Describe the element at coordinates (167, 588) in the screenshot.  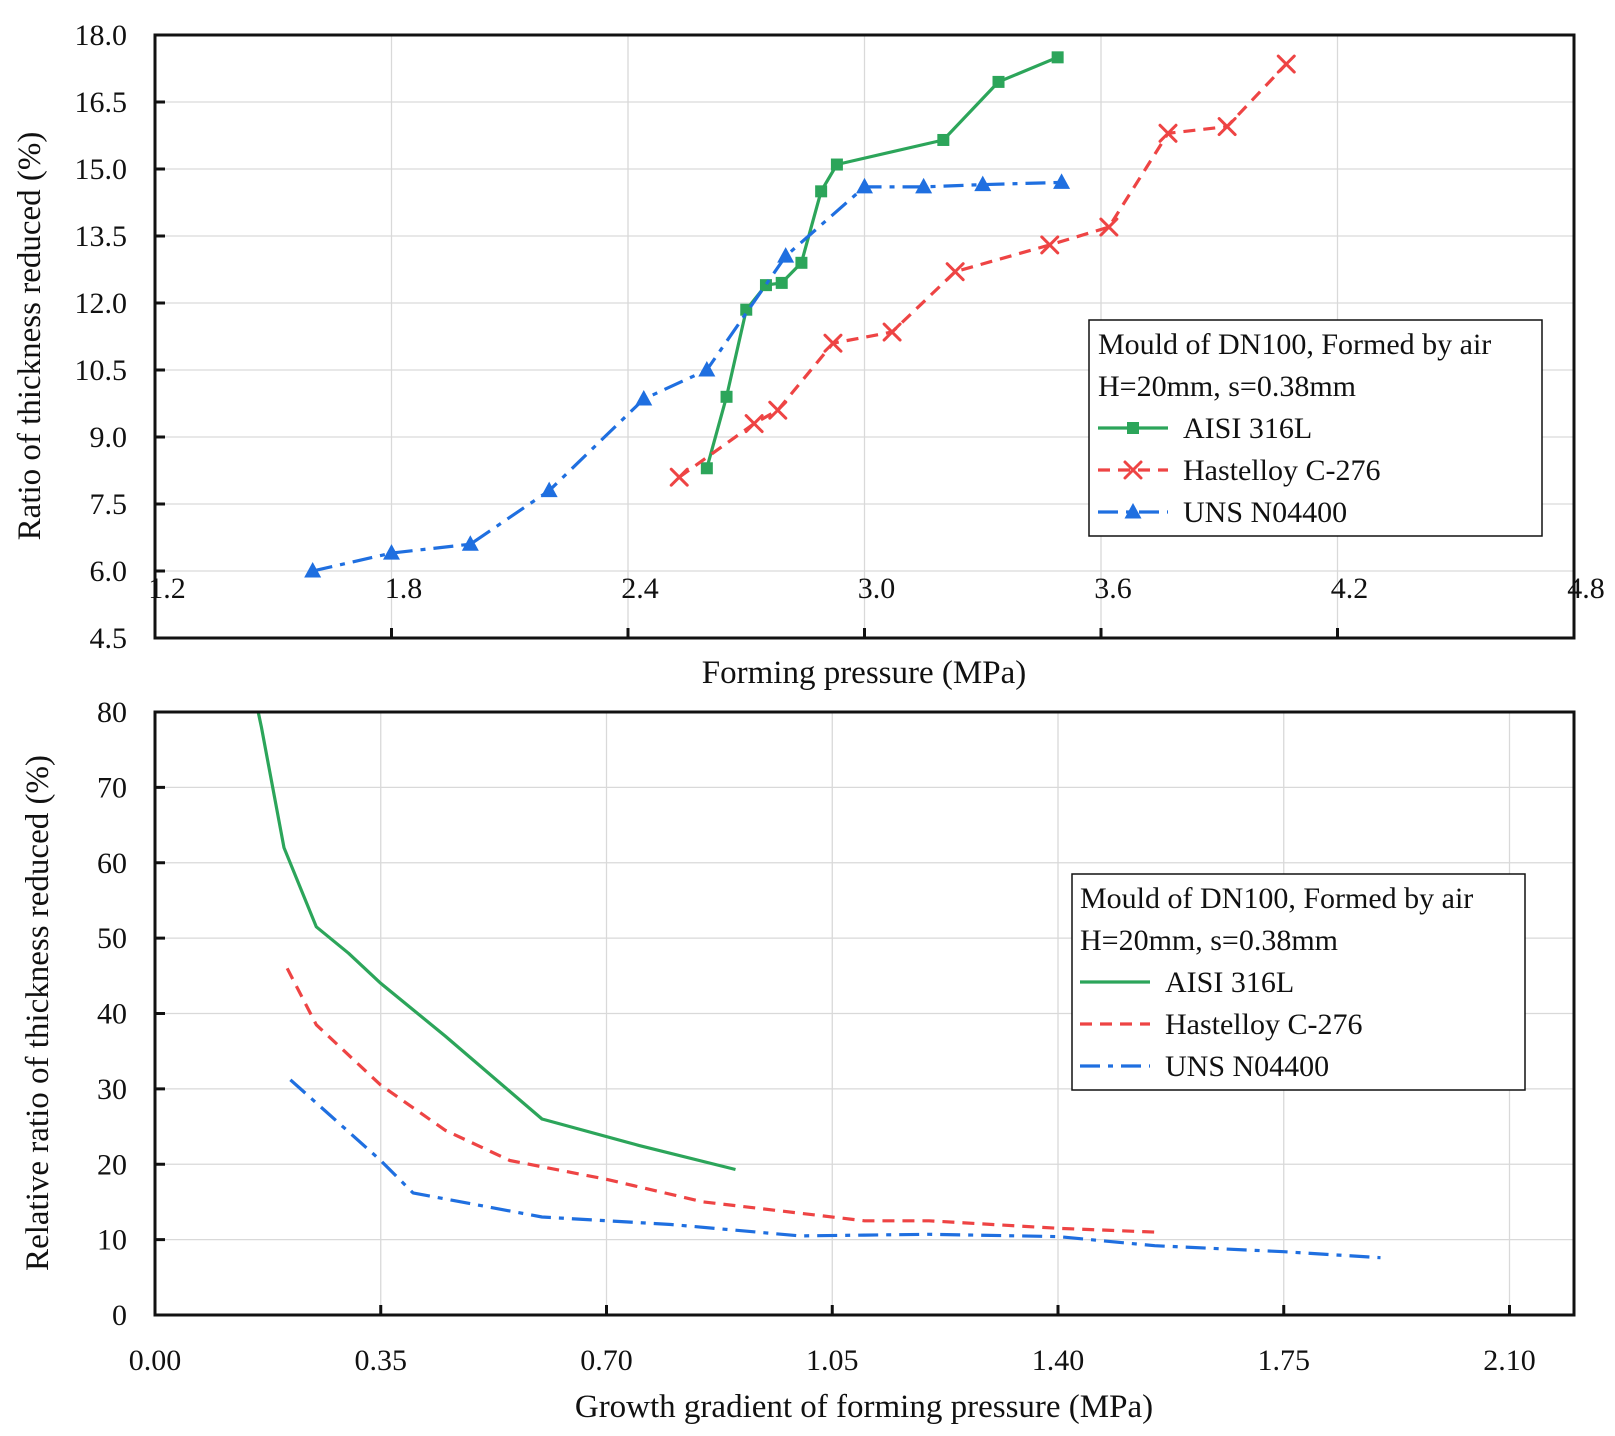
I see `top-chart-x-tick-label: 1.2` at that location.